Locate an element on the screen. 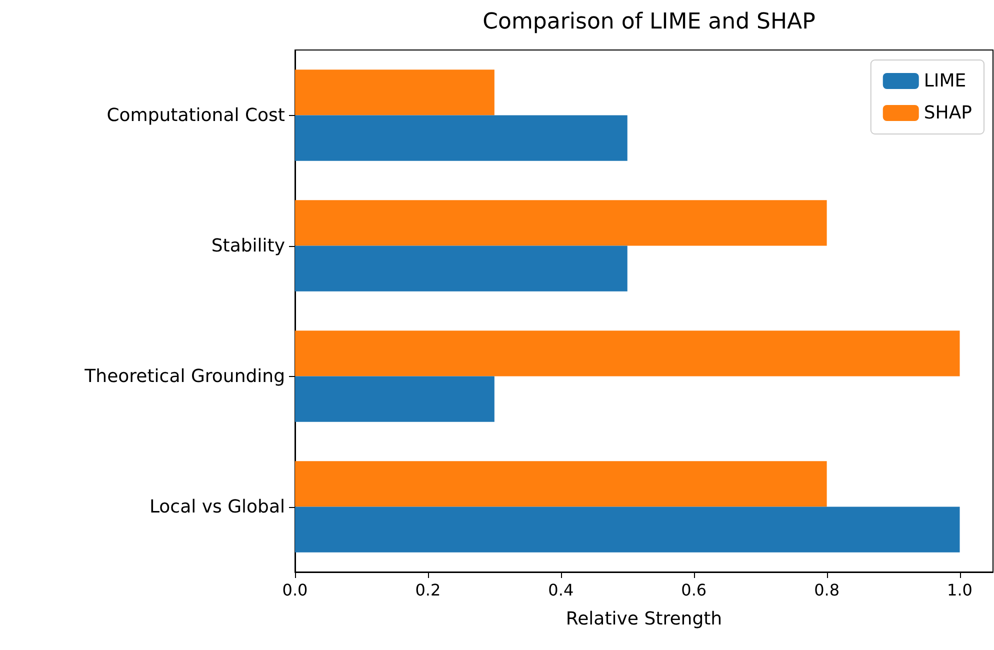 This screenshot has width=994, height=650. y-tick-label: Computational Cost is located at coordinates (195, 115).